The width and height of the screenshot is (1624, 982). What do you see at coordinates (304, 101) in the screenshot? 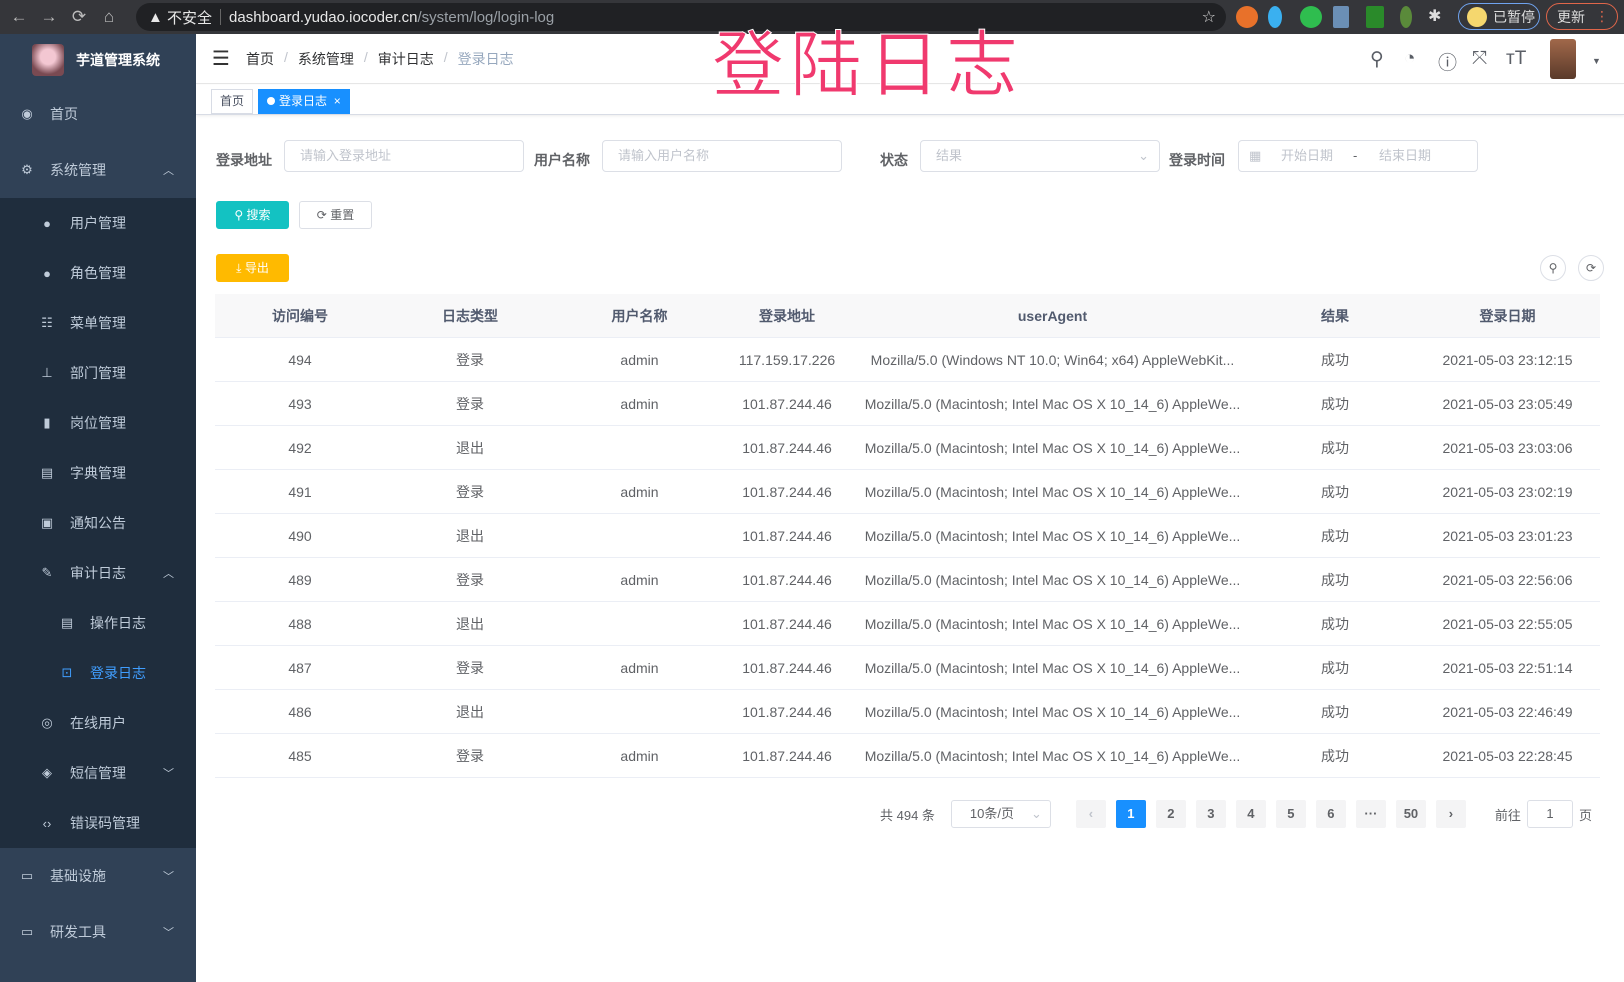
I see `tag-login-log: 登录日志 ×` at bounding box center [304, 101].